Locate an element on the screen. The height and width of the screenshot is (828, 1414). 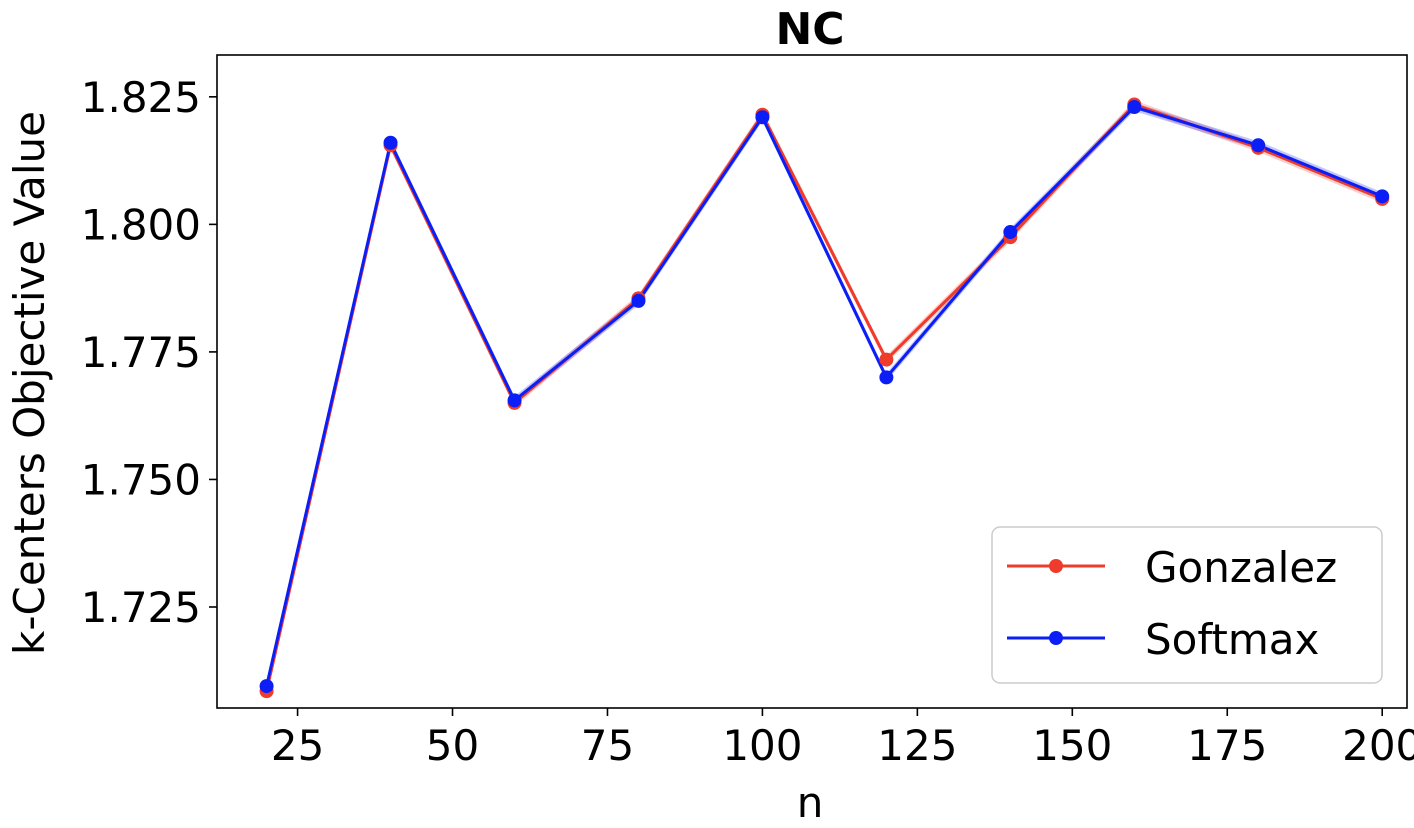
y-tick-label-1.825: 1.825 is located at coordinates (141, 97).